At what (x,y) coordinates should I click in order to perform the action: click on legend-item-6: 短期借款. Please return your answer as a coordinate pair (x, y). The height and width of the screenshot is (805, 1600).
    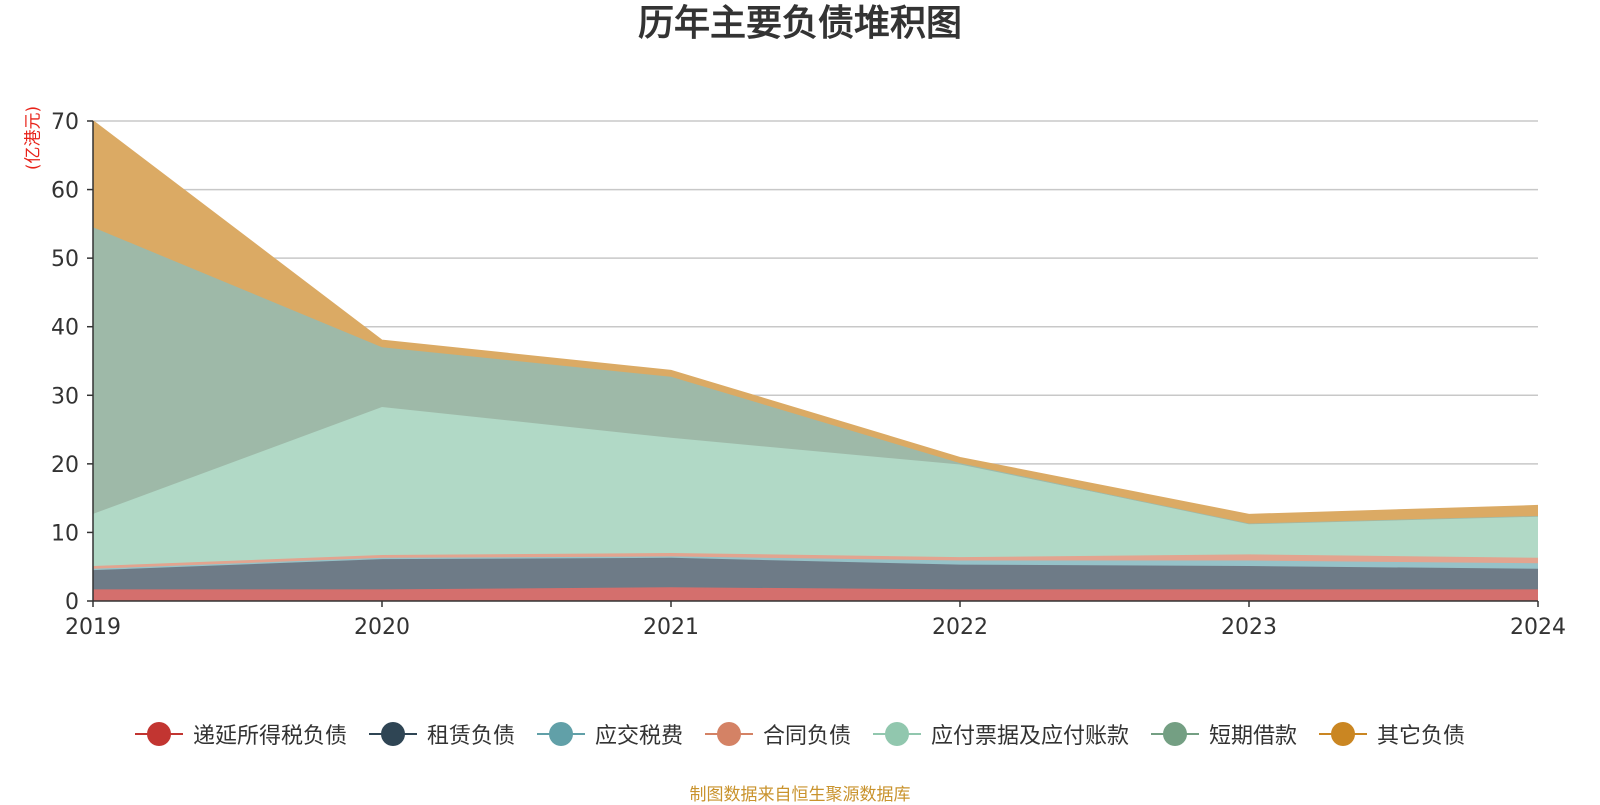
    Looking at the image, I should click on (1224, 734).